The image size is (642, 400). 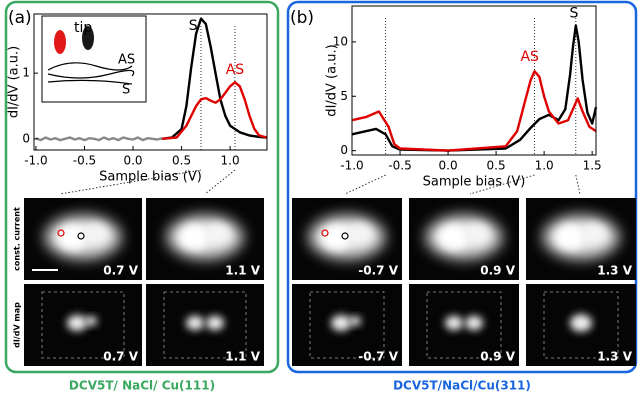 What do you see at coordinates (344, 96) in the screenshot?
I see `y-tick-label: 5` at bounding box center [344, 96].